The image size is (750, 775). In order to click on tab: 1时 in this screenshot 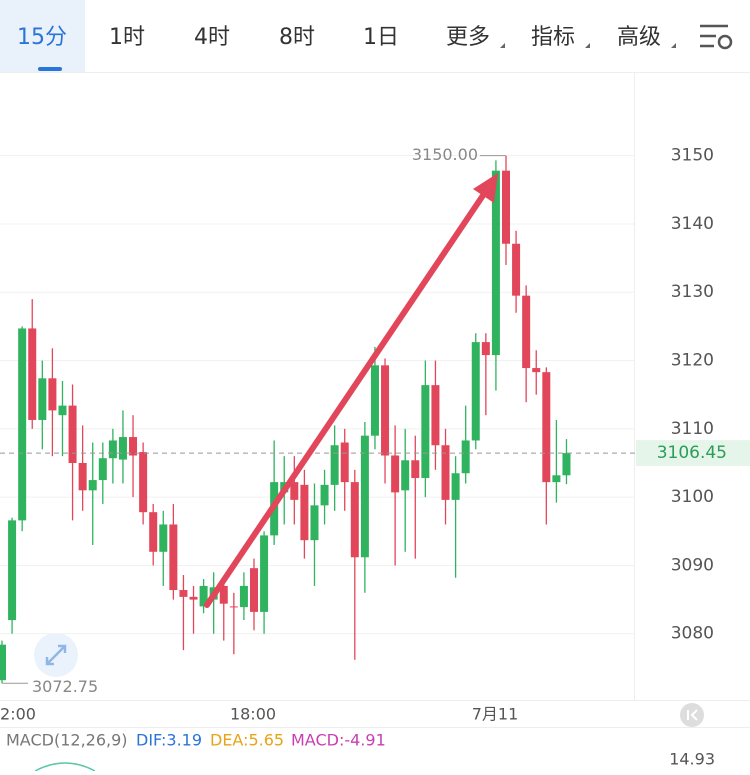, I will do `click(127, 37)`.